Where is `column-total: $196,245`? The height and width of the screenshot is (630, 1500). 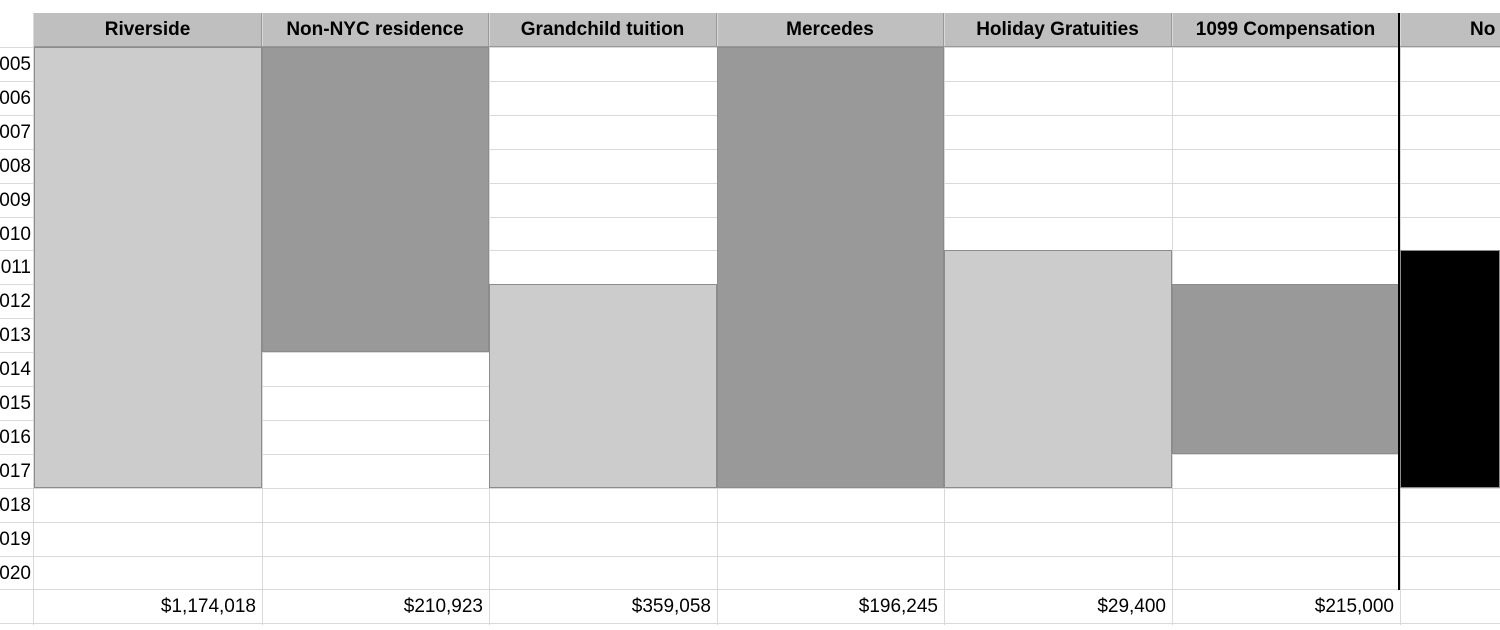 column-total: $196,245 is located at coordinates (898, 606).